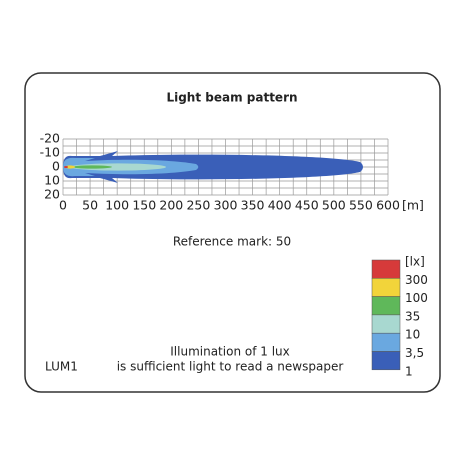  Describe the element at coordinates (50, 152) in the screenshot. I see `y-tick-label: -10` at that location.